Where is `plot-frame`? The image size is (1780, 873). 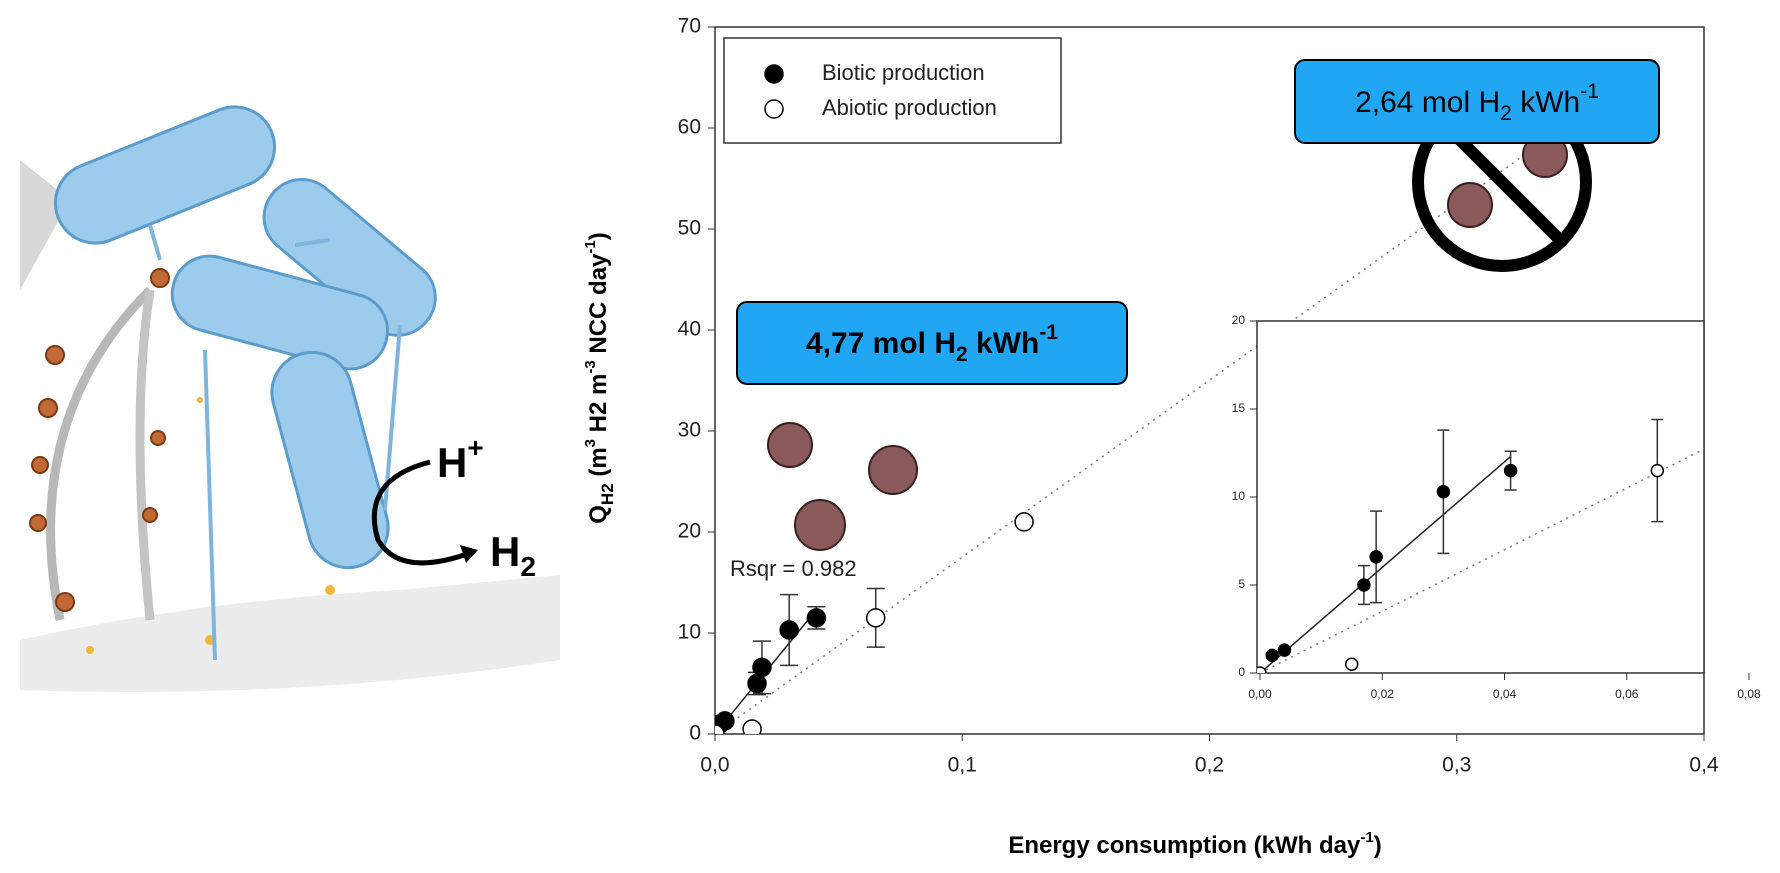 plot-frame is located at coordinates (1480, 497).